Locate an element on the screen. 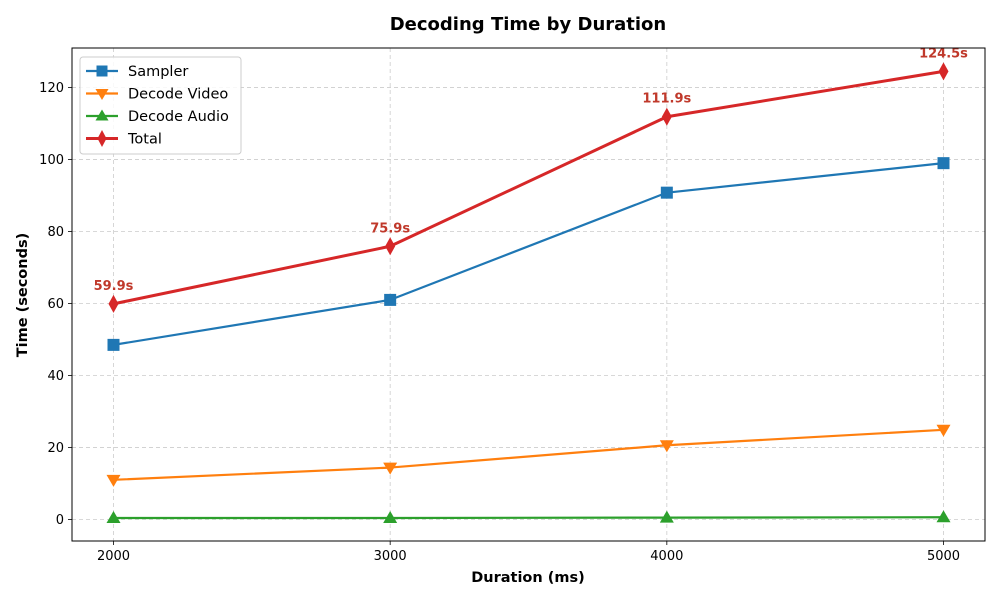 This screenshot has height=600, width=1000. total-value-label: 111.9s is located at coordinates (666, 99).